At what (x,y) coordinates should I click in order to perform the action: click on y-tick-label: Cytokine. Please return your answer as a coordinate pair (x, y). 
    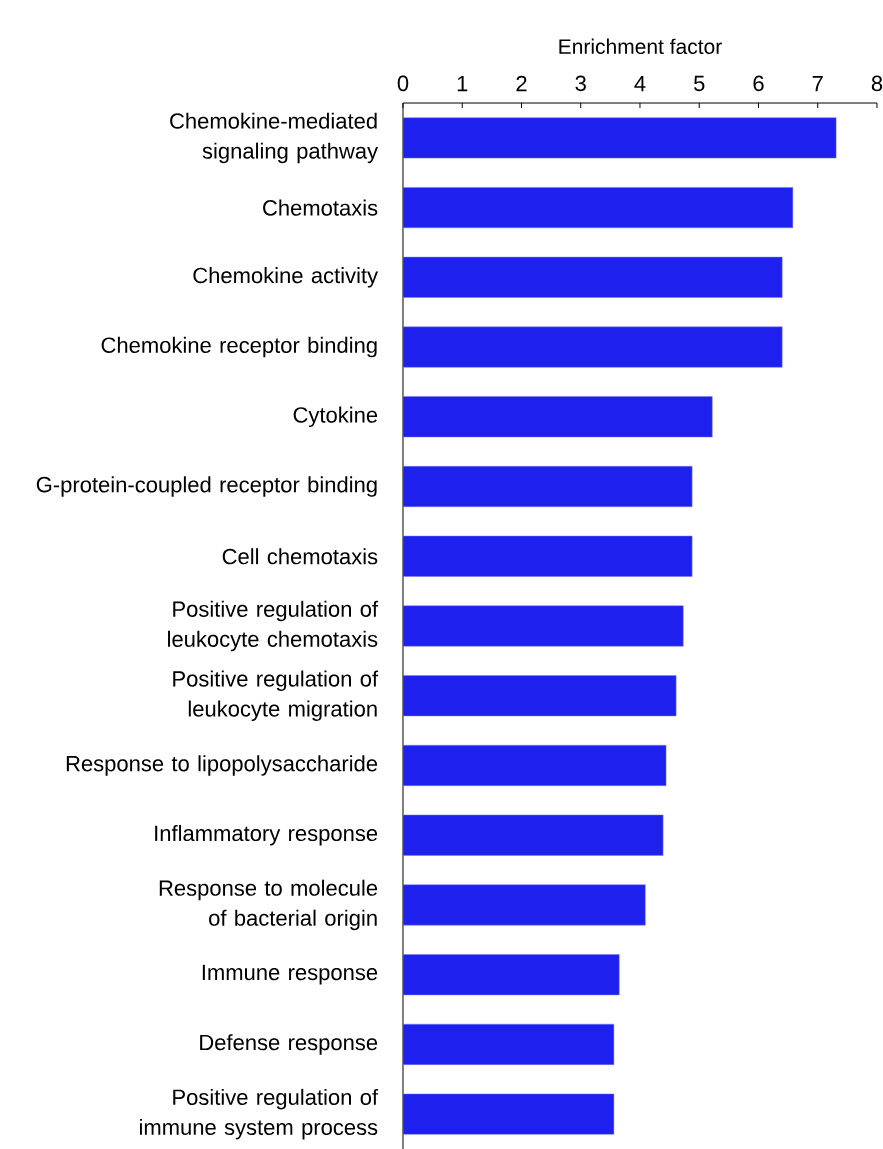
    Looking at the image, I should click on (335, 417).